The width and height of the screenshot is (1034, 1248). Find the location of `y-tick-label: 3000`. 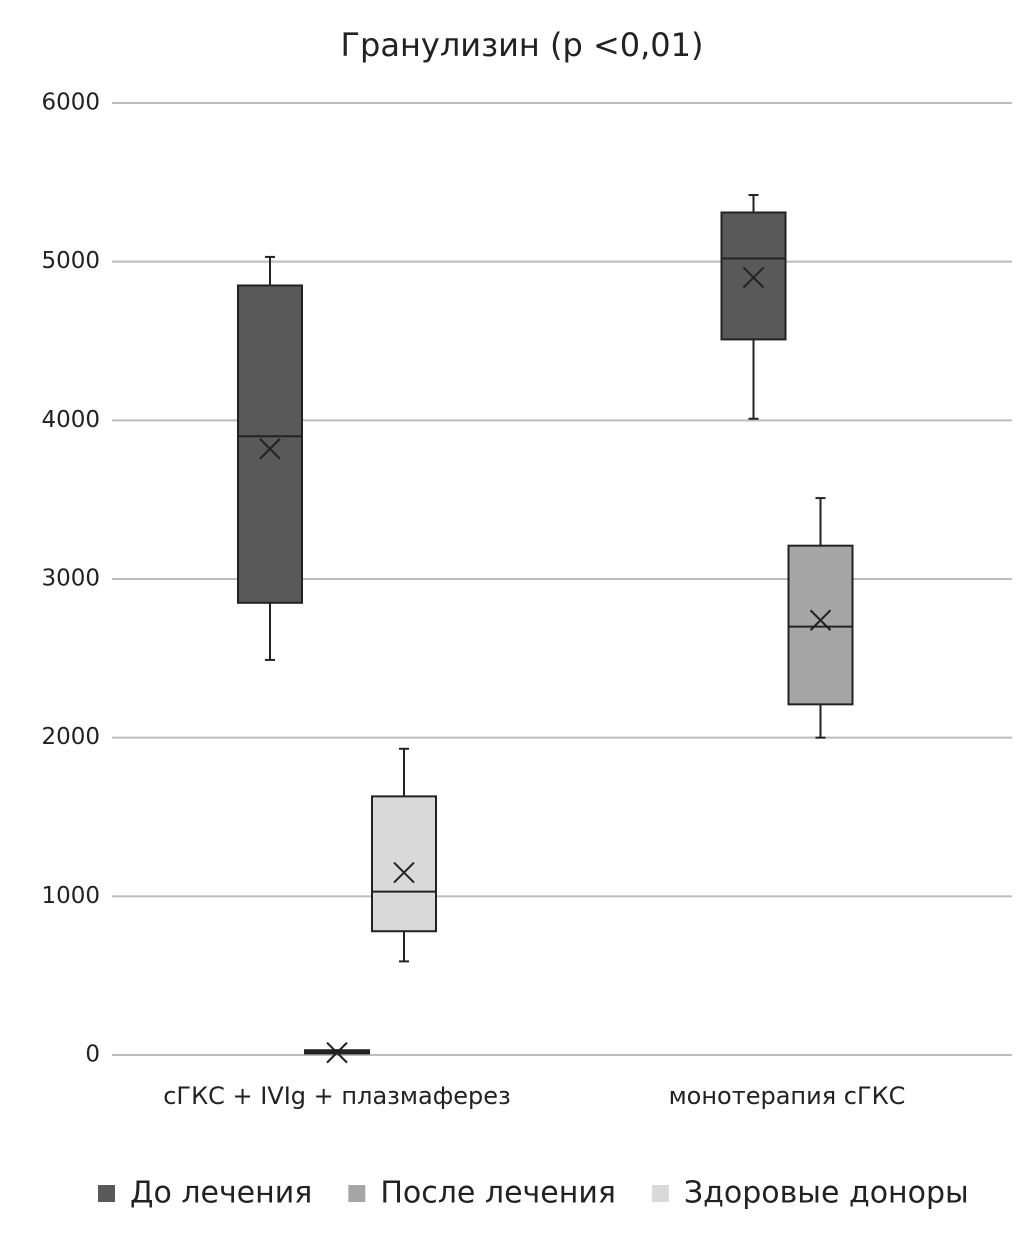

y-tick-label: 3000 is located at coordinates (70, 579).